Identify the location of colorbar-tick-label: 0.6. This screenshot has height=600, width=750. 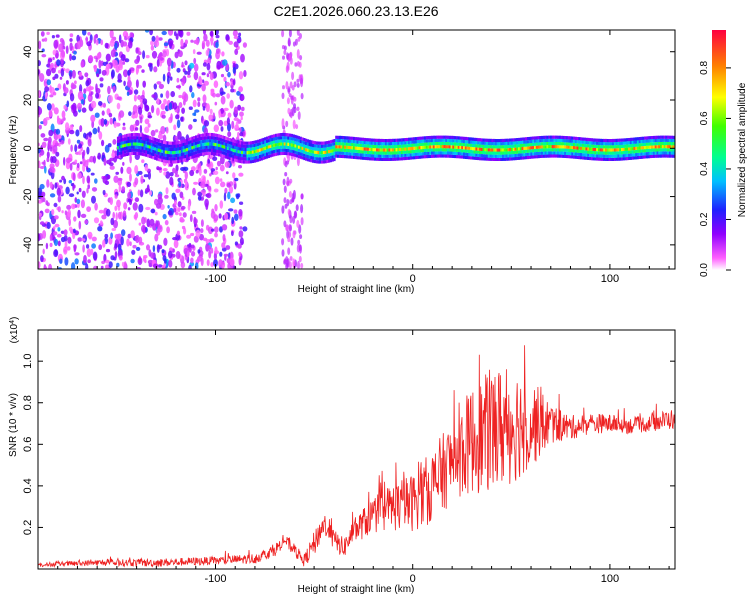
(704, 118).